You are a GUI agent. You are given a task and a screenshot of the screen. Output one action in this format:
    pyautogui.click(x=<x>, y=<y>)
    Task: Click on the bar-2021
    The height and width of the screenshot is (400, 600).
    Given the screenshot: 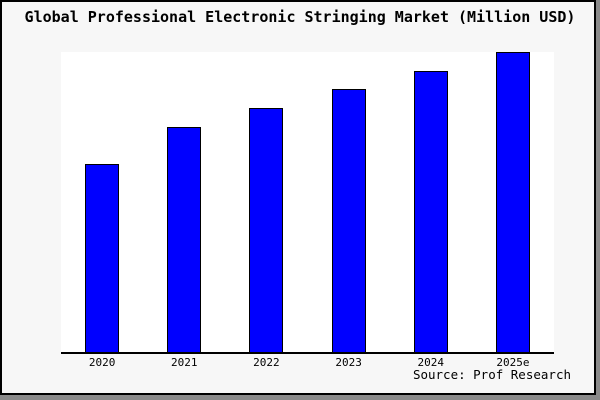 What is the action you would take?
    pyautogui.click(x=184, y=239)
    